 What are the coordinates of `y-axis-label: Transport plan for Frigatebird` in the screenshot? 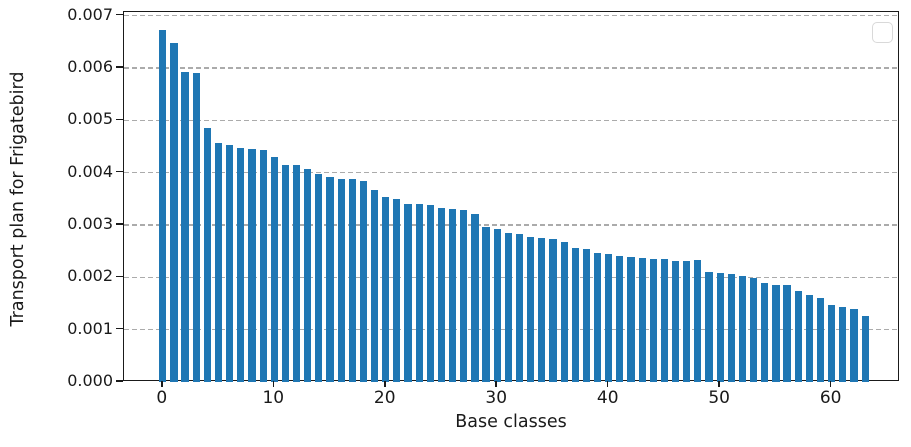 It's located at (18, 199).